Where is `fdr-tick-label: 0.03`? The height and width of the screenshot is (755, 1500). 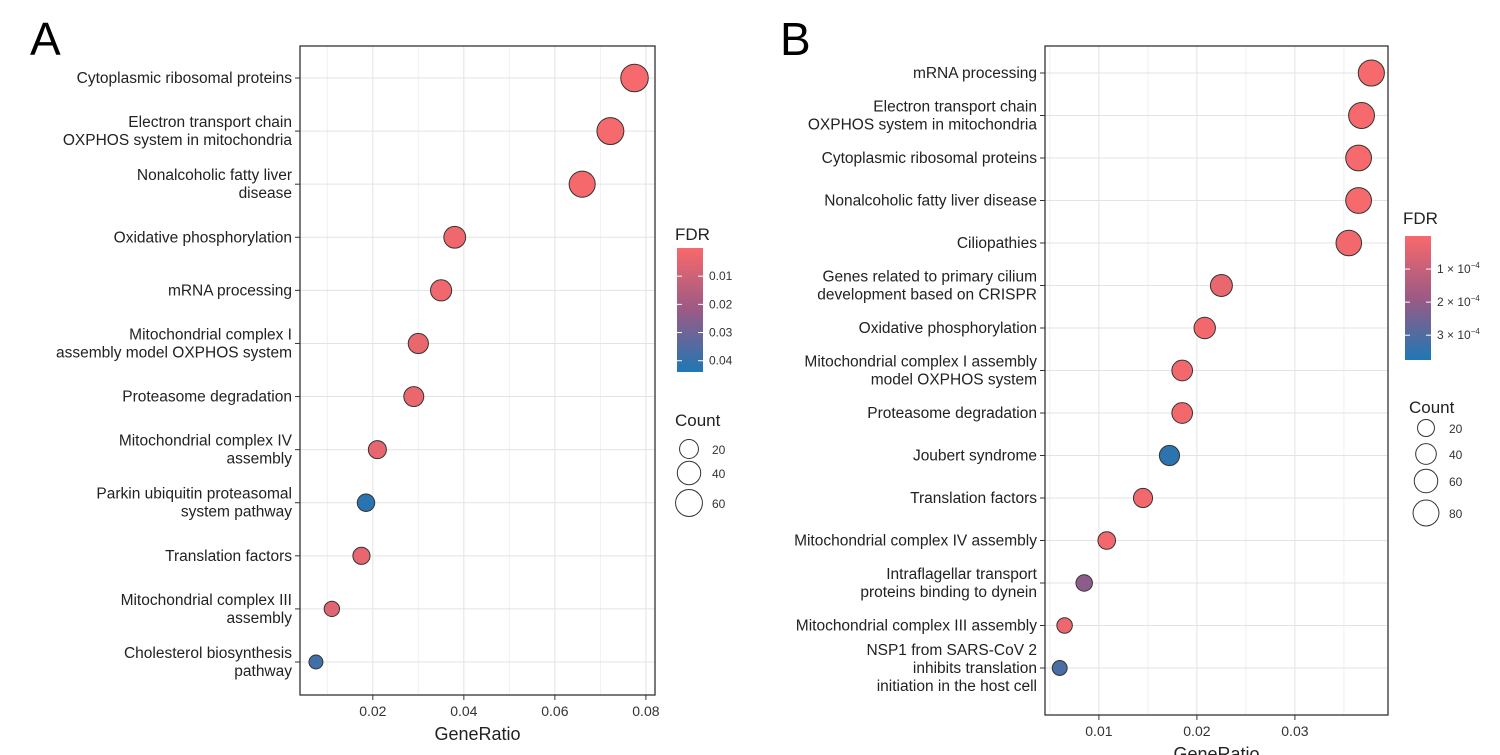
fdr-tick-label: 0.03 is located at coordinates (721, 333).